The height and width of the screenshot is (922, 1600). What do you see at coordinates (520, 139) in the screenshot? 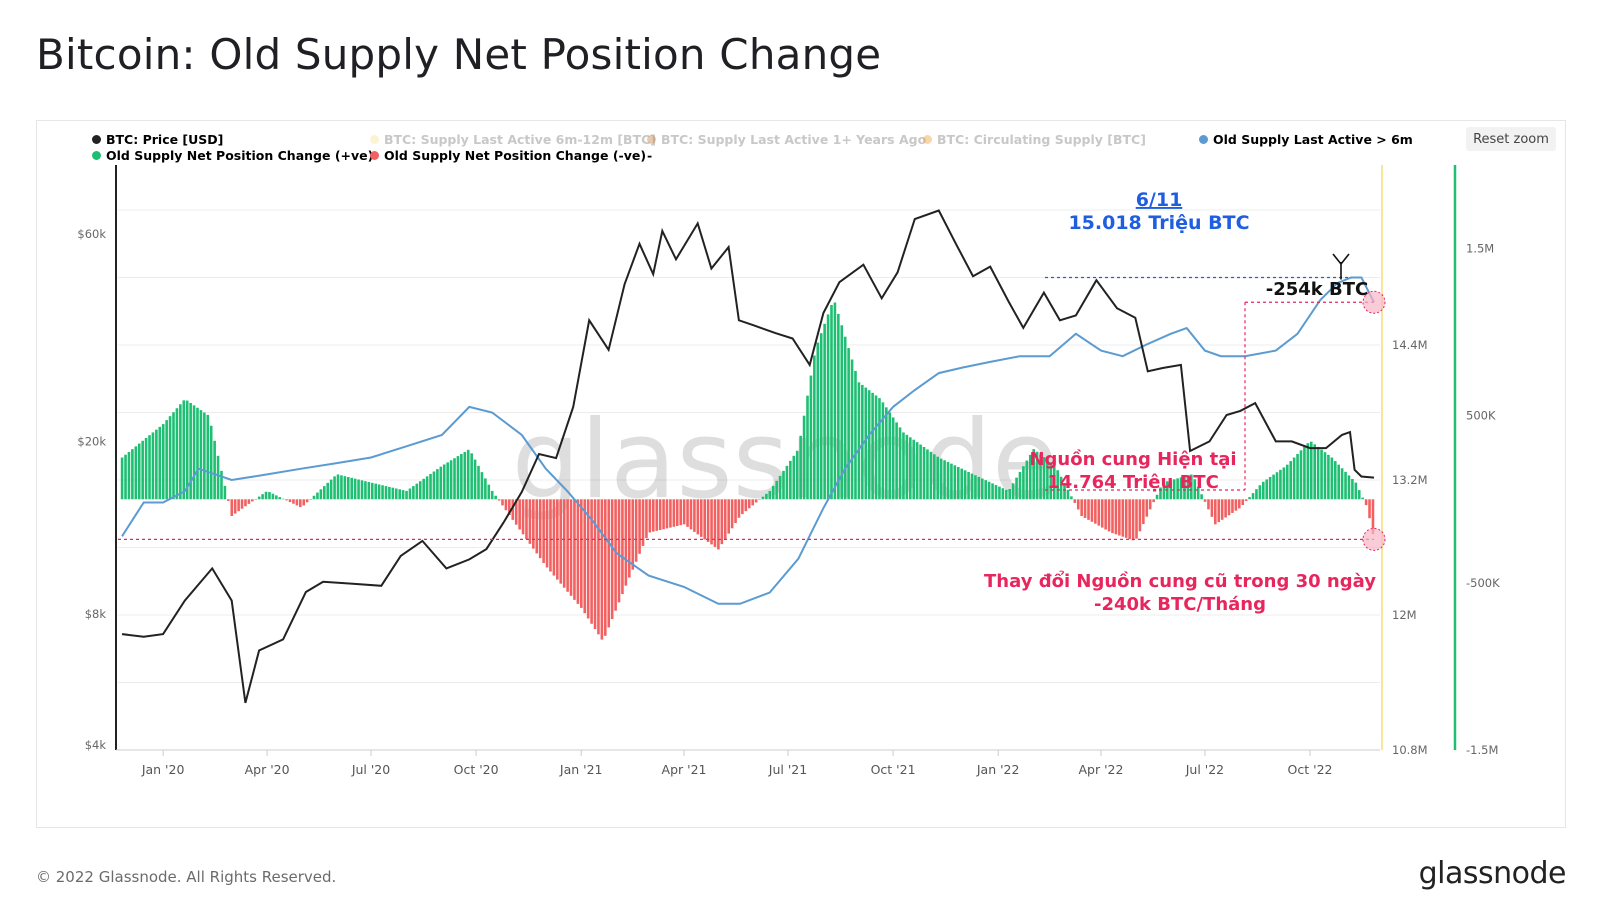
I see `legend-label: BTC: Supply Last Active 6m-12m [BTC]` at bounding box center [520, 139].